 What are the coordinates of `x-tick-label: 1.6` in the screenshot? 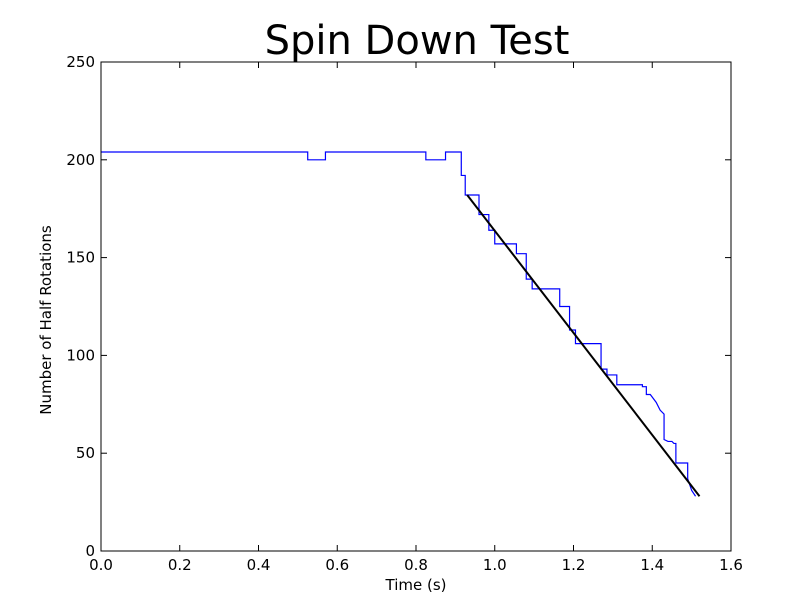 It's located at (731, 565).